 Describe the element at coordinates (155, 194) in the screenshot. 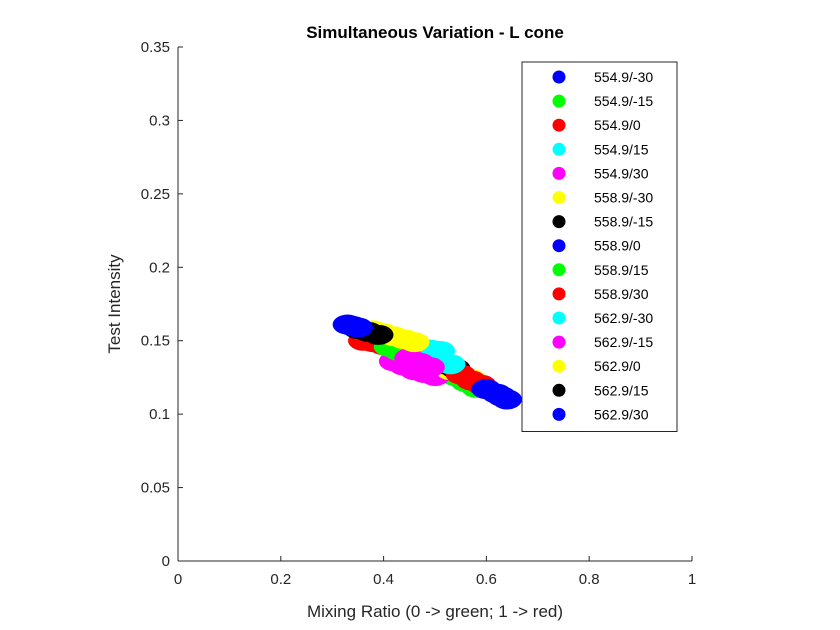

I see `y-tick-label: 0.25` at that location.